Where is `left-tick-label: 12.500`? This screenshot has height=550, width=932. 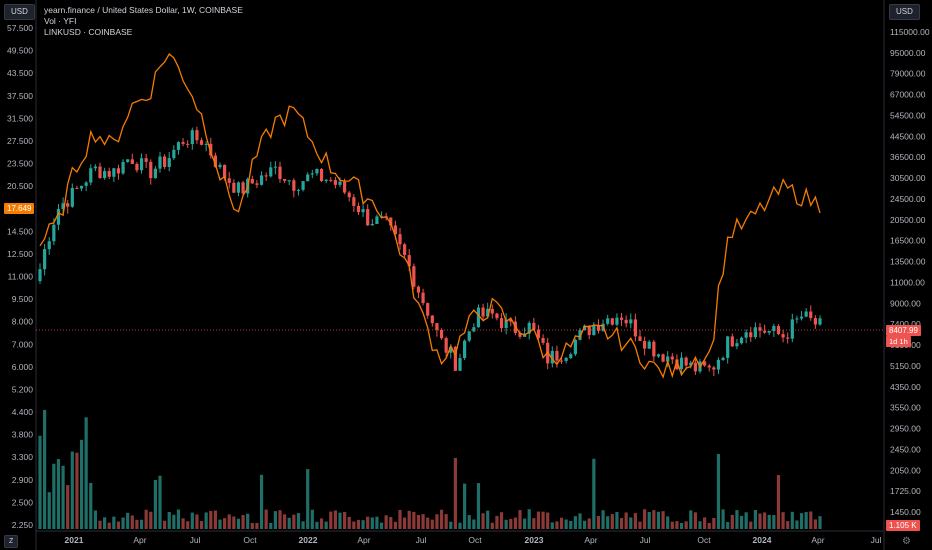 left-tick-label: 12.500 is located at coordinates (20, 254).